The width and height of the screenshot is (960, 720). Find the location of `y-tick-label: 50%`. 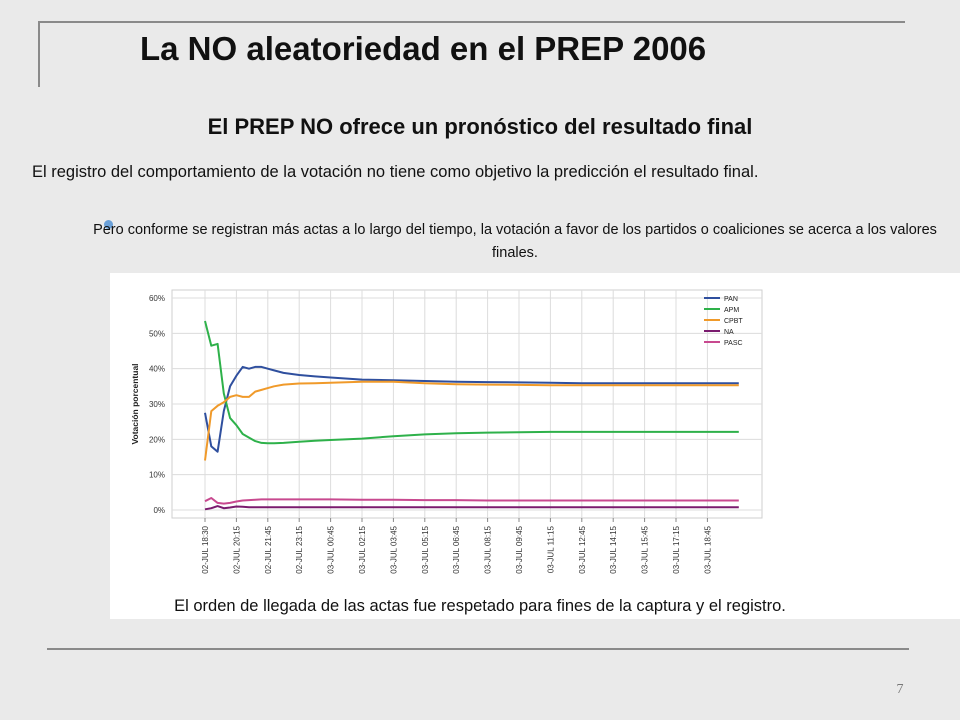

y-tick-label: 50% is located at coordinates (157, 333).